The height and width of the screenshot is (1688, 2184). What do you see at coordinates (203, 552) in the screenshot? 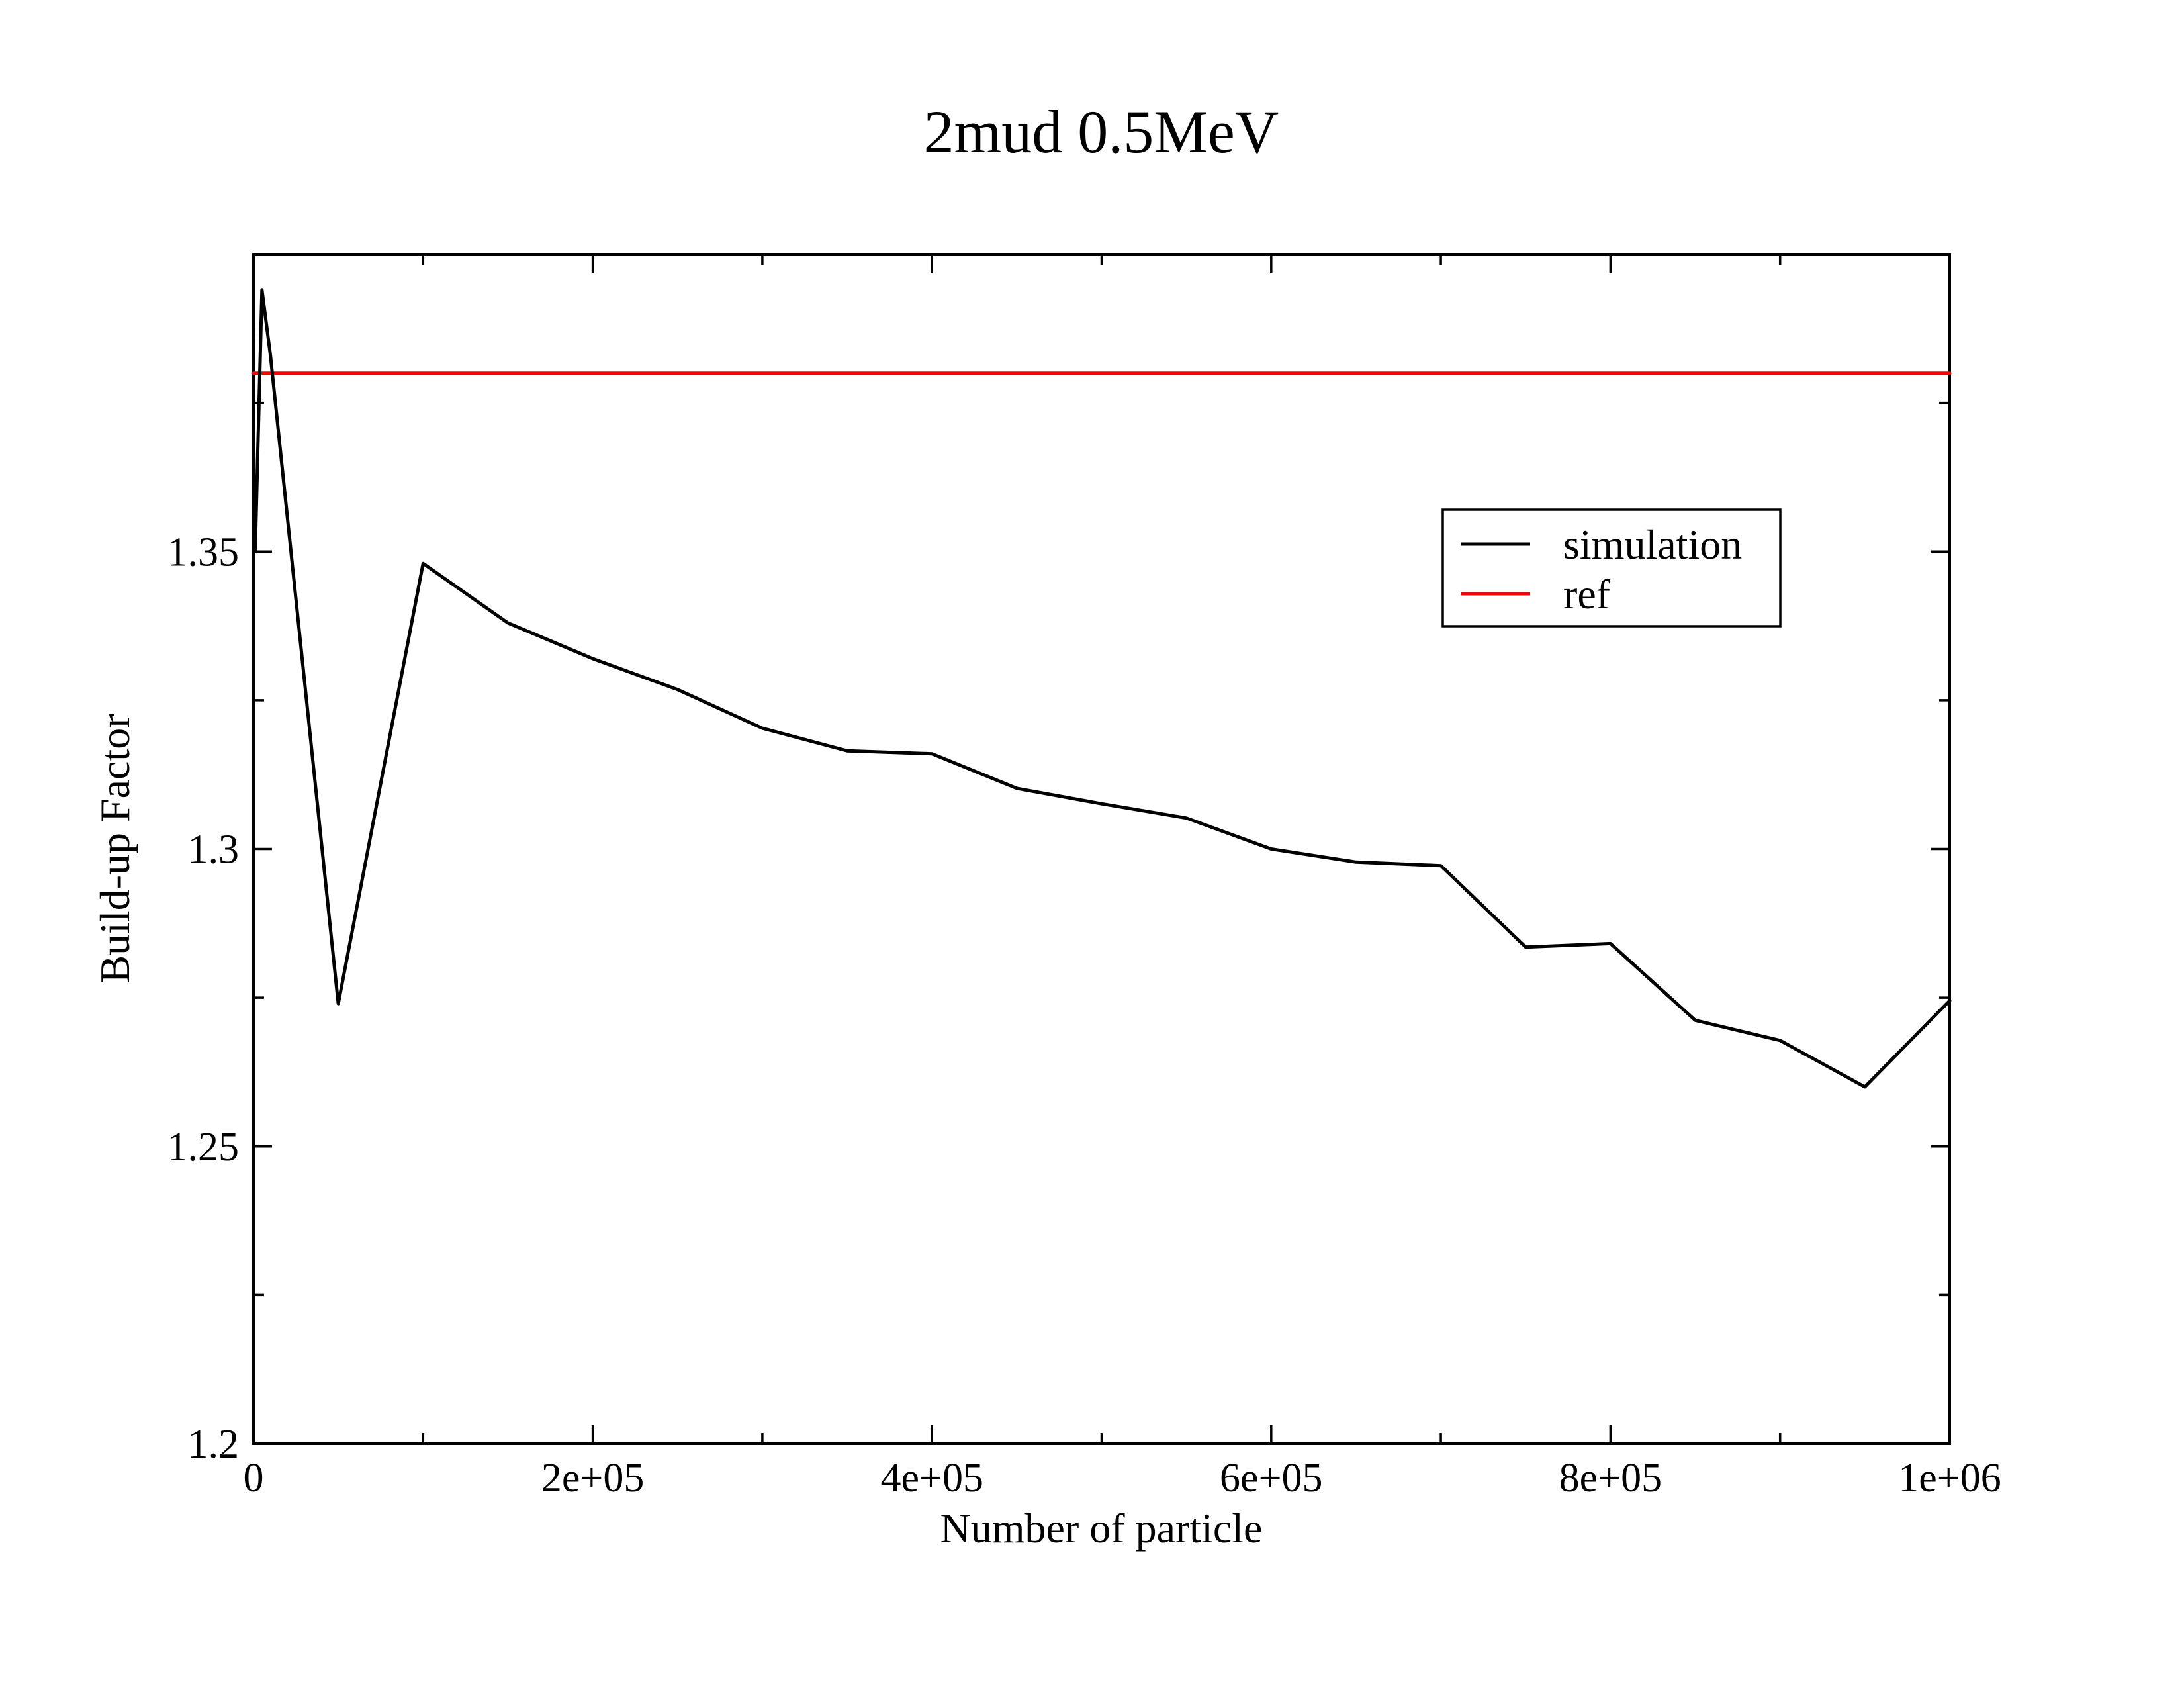
I see `y-tick-label: 1.35` at bounding box center [203, 552].